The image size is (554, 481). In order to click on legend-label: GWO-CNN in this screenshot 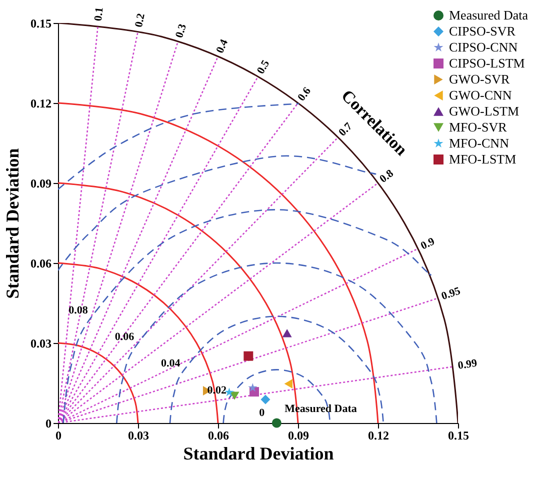, I will do `click(480, 95)`.